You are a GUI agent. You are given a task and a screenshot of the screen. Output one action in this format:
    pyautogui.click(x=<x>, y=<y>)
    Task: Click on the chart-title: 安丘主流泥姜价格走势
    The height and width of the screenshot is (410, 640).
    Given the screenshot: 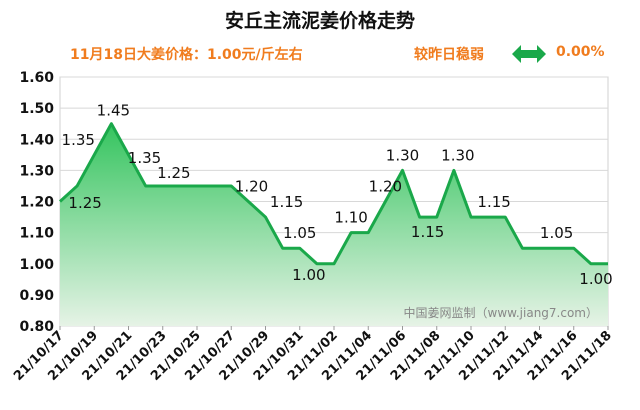 What is the action you would take?
    pyautogui.click(x=319, y=21)
    